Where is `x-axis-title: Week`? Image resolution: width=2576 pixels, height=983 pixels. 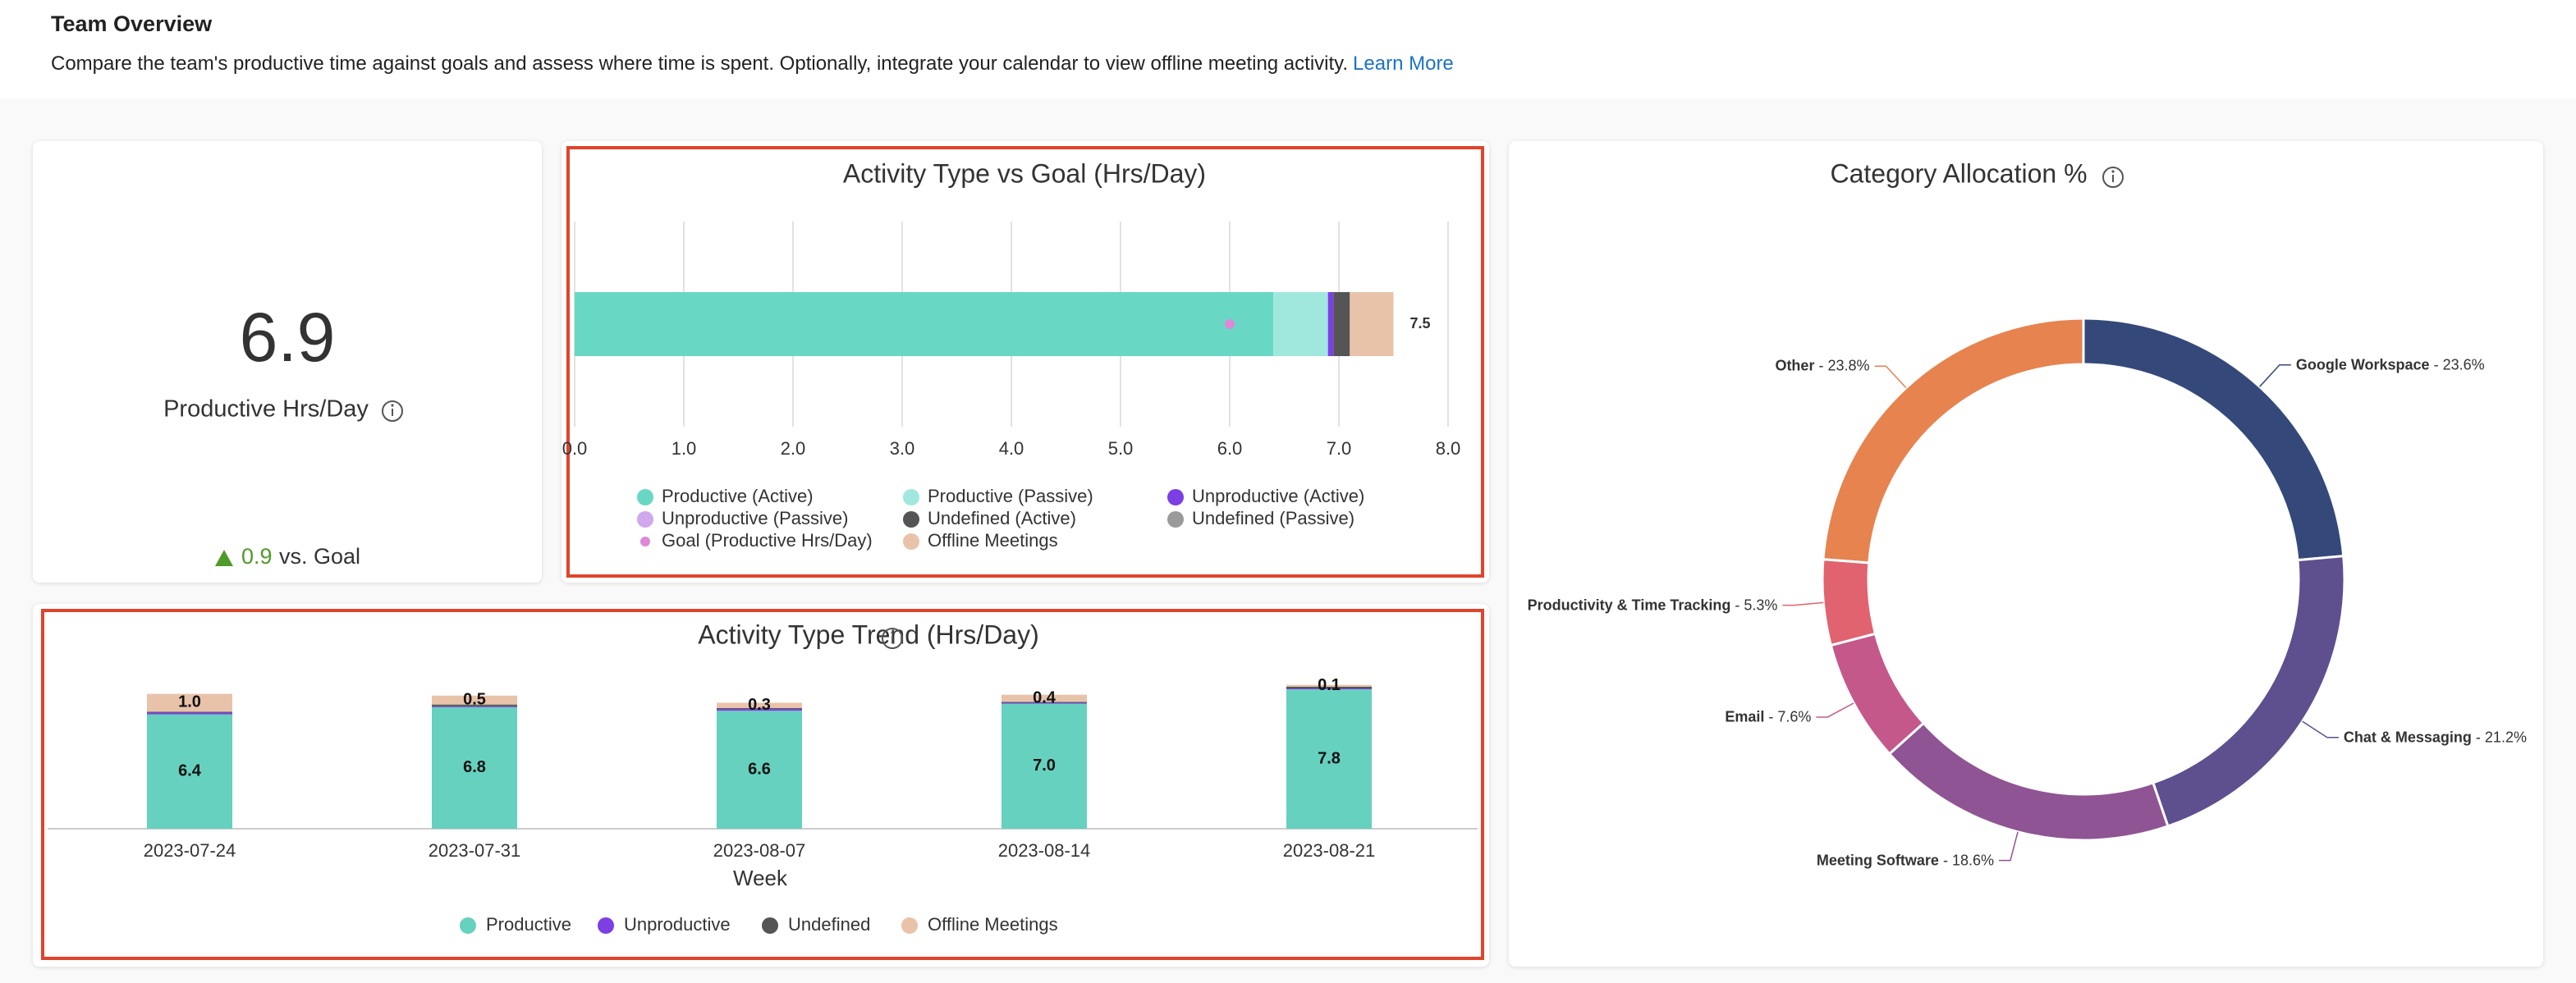 x-axis-title: Week is located at coordinates (761, 878).